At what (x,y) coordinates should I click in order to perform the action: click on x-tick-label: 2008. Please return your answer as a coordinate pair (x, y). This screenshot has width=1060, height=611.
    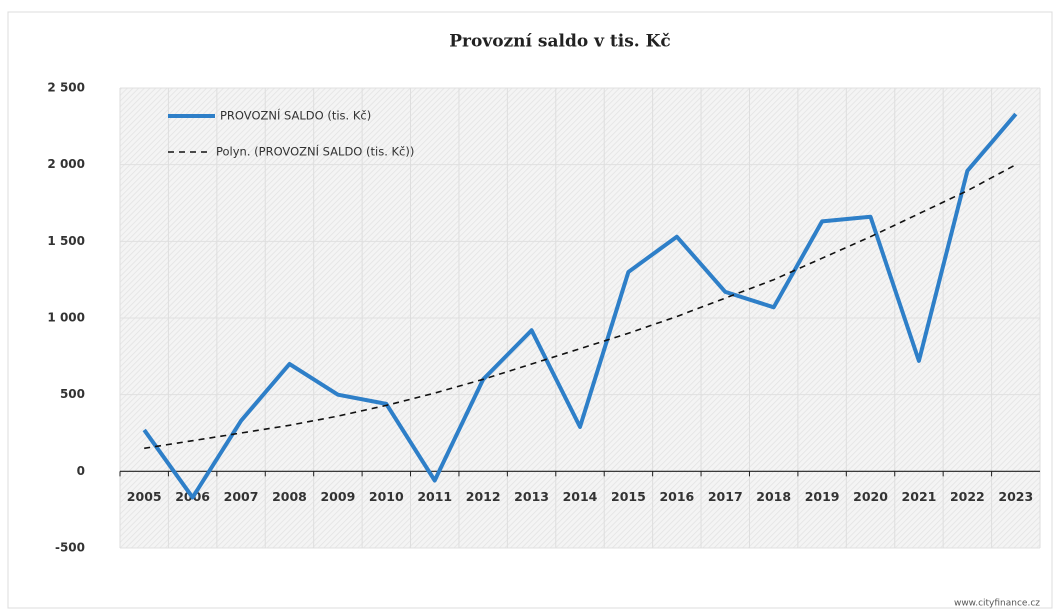
    Looking at the image, I should click on (289, 496).